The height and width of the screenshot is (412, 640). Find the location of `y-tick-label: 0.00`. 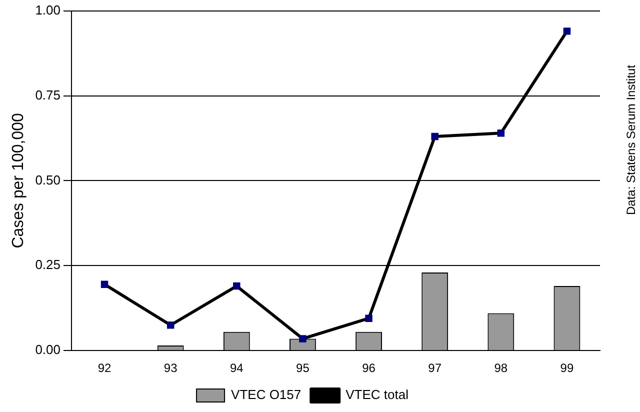

y-tick-label: 0.00 is located at coordinates (47, 350).